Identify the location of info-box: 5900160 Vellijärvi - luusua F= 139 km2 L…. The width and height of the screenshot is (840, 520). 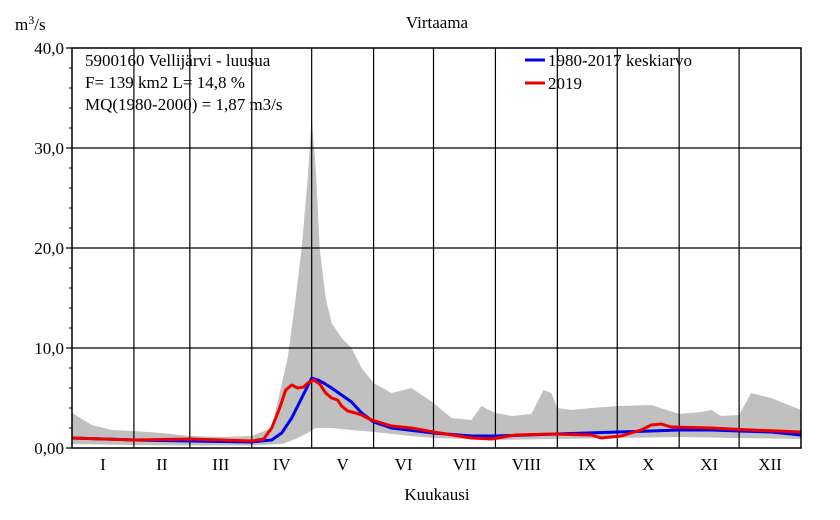
(184, 82).